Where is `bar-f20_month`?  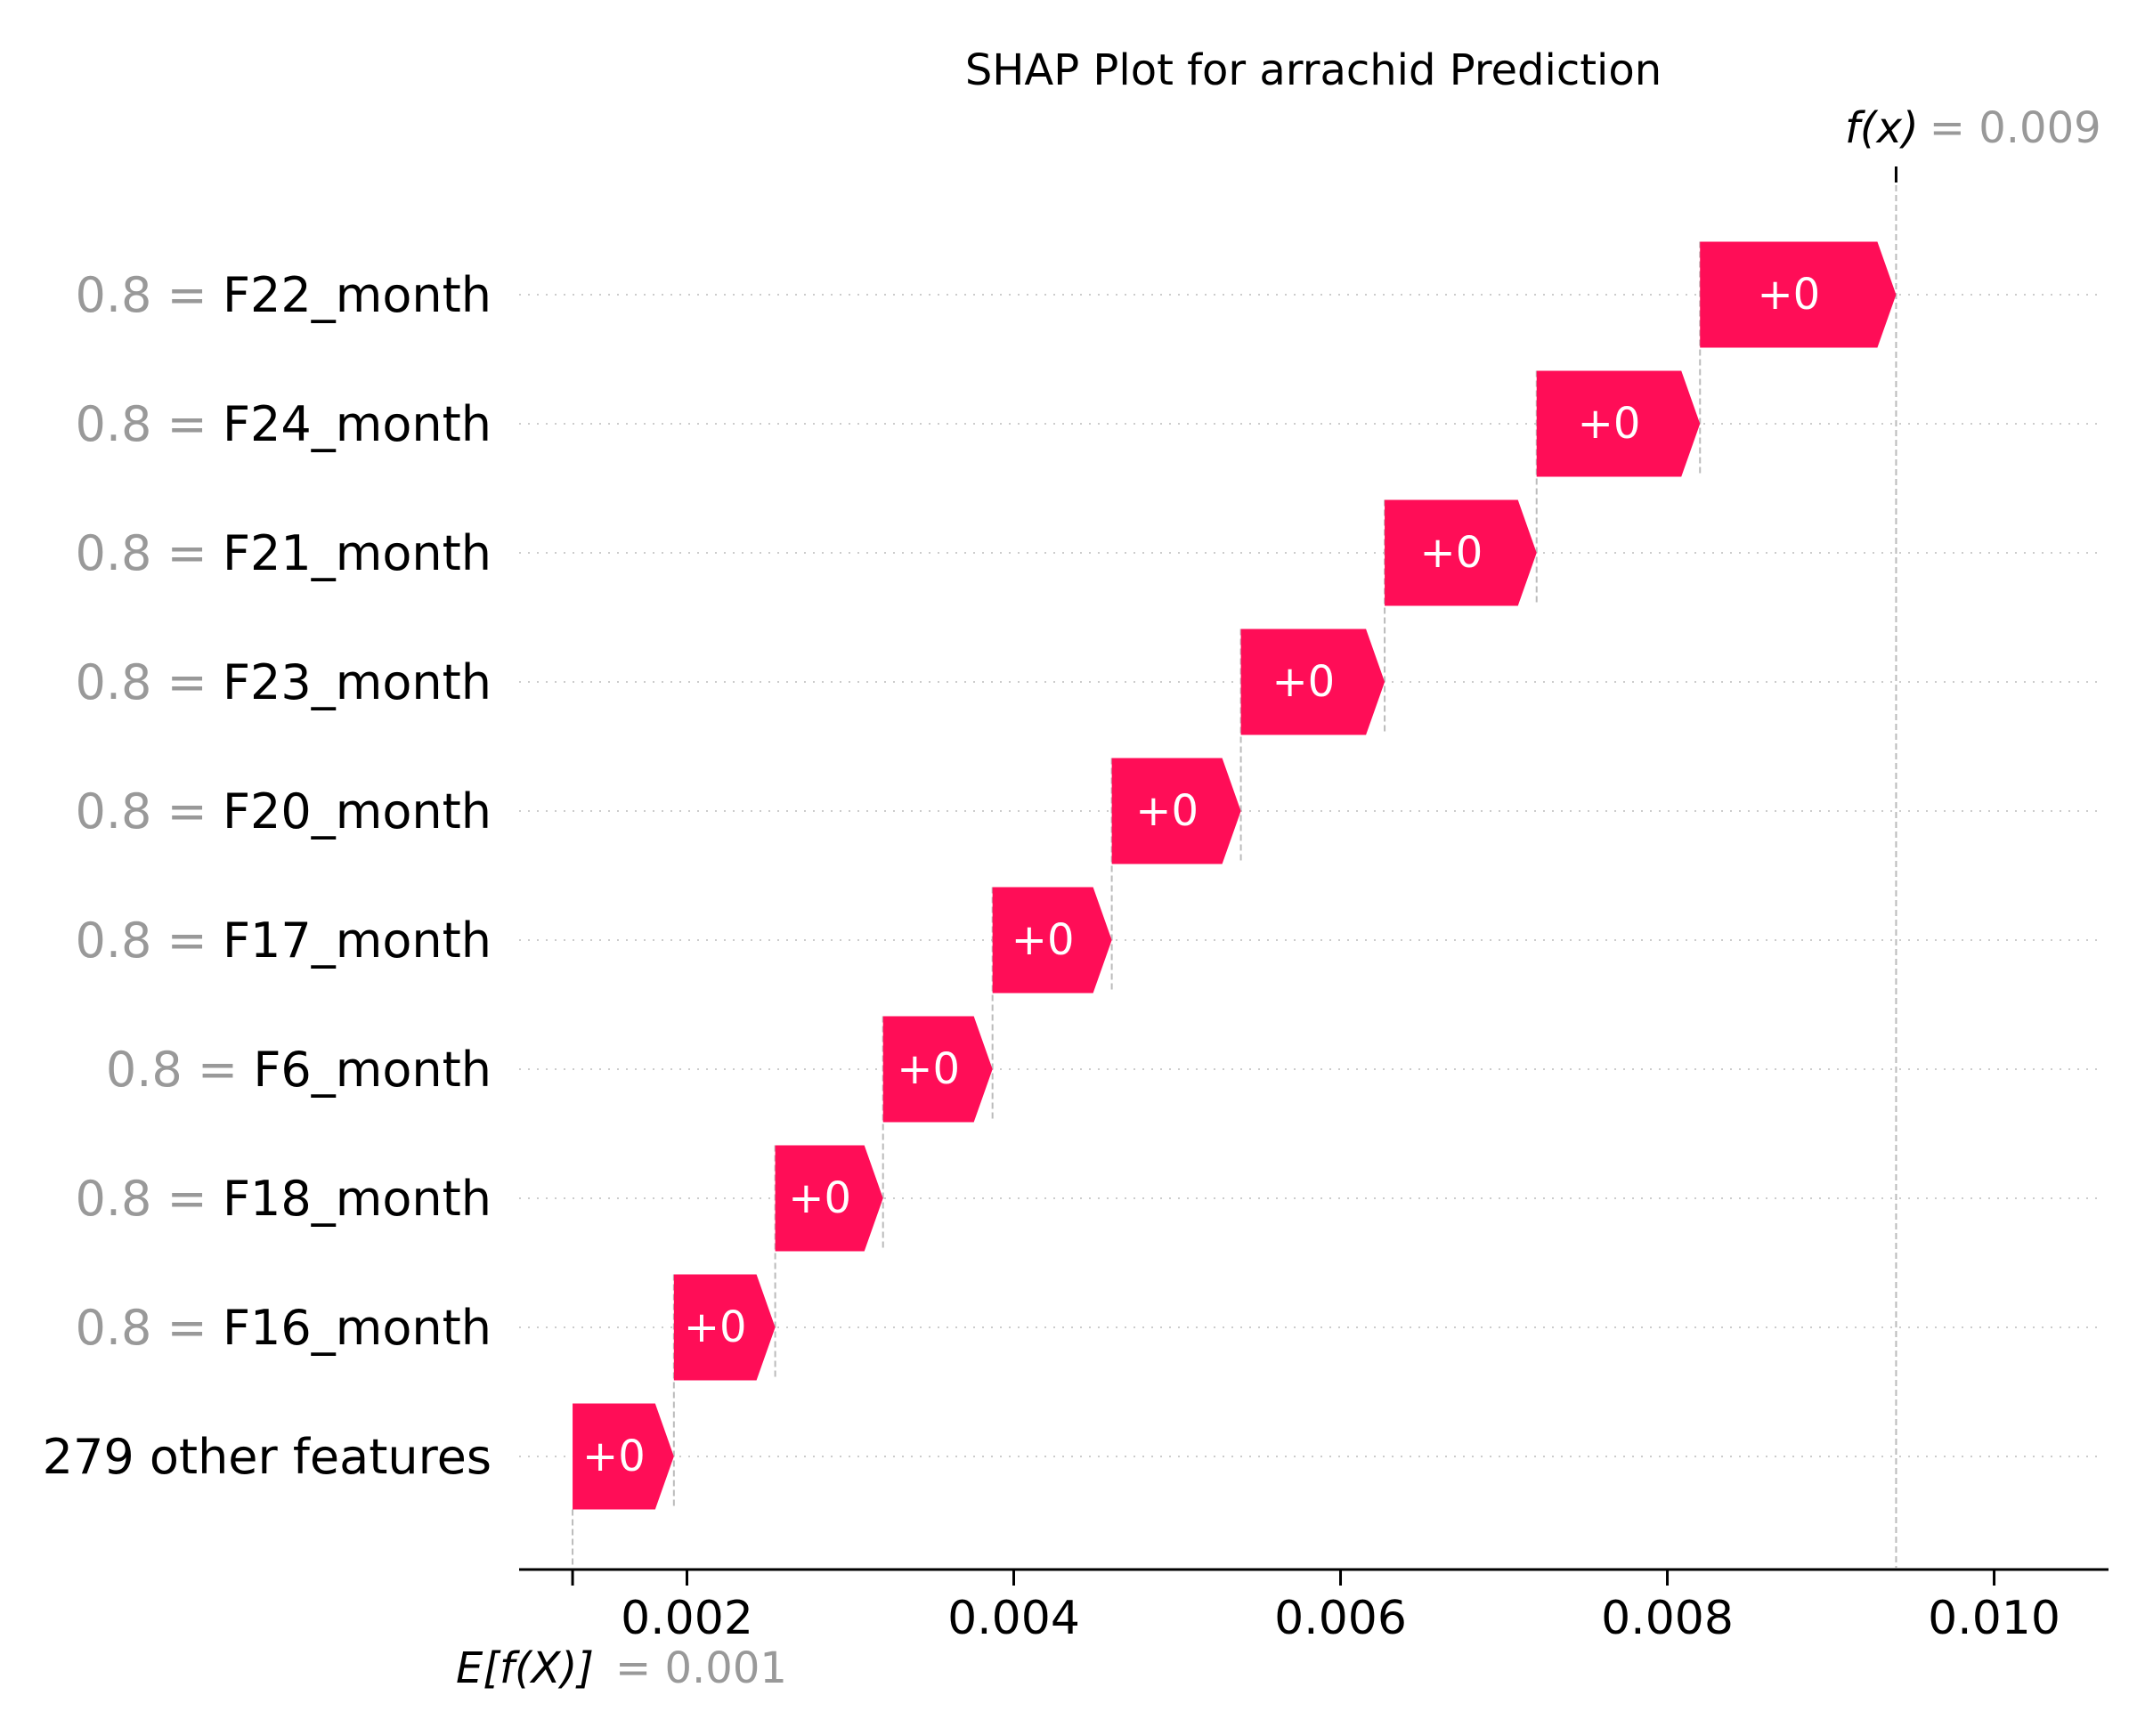 bar-f20_month is located at coordinates (1176, 811).